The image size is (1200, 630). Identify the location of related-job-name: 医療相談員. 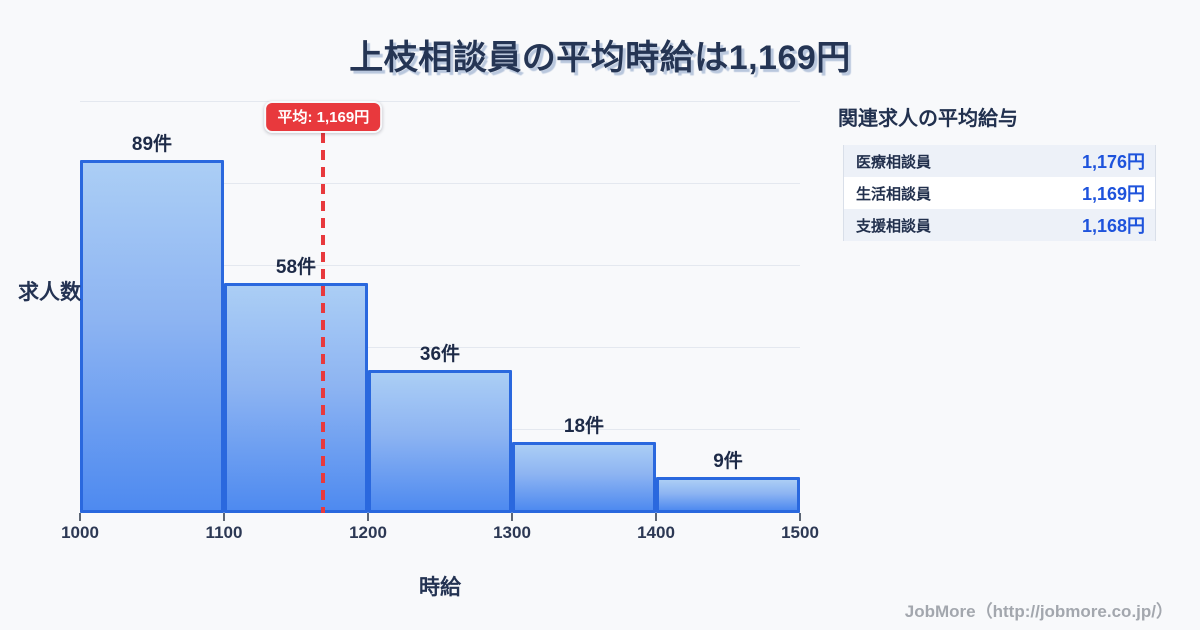
(894, 162).